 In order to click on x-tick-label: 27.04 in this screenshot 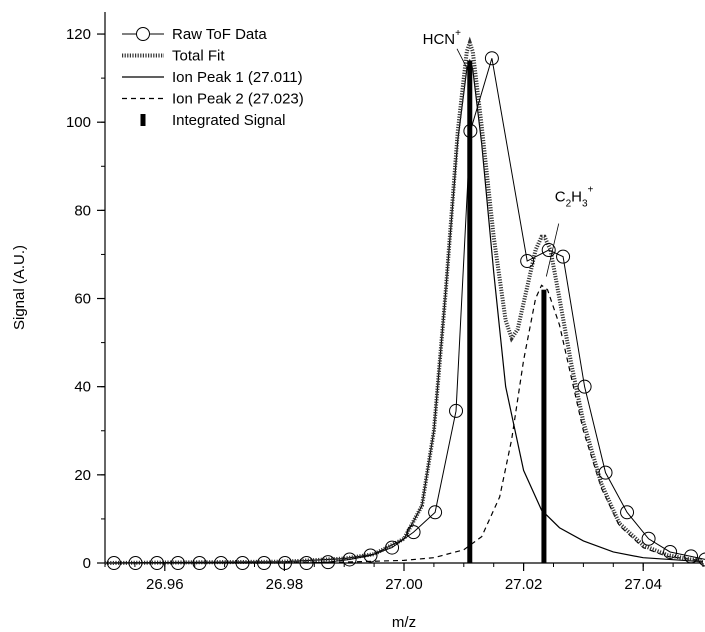, I will do `click(643, 584)`.